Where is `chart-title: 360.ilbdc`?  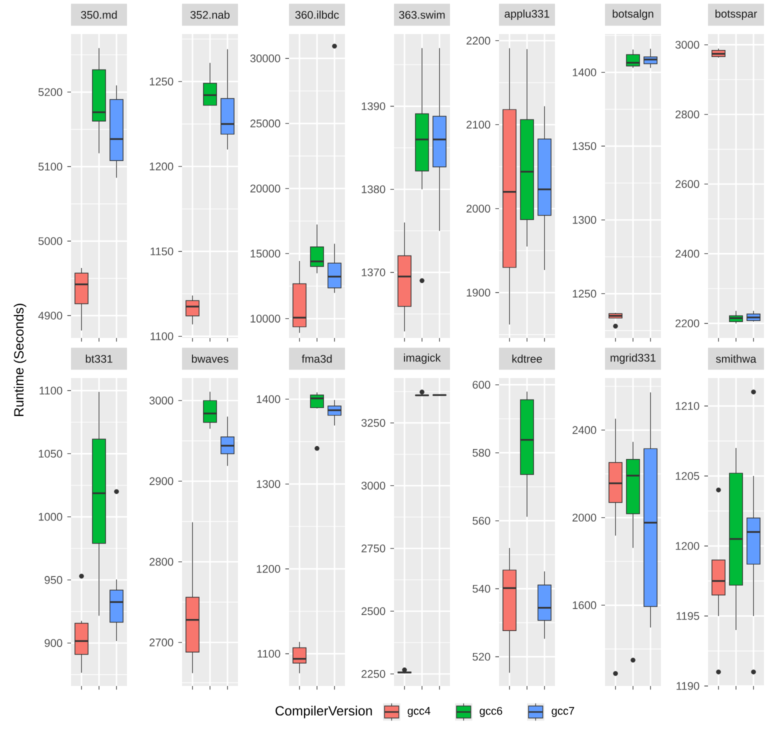
chart-title: 360.ilbdc is located at coordinates (317, 14).